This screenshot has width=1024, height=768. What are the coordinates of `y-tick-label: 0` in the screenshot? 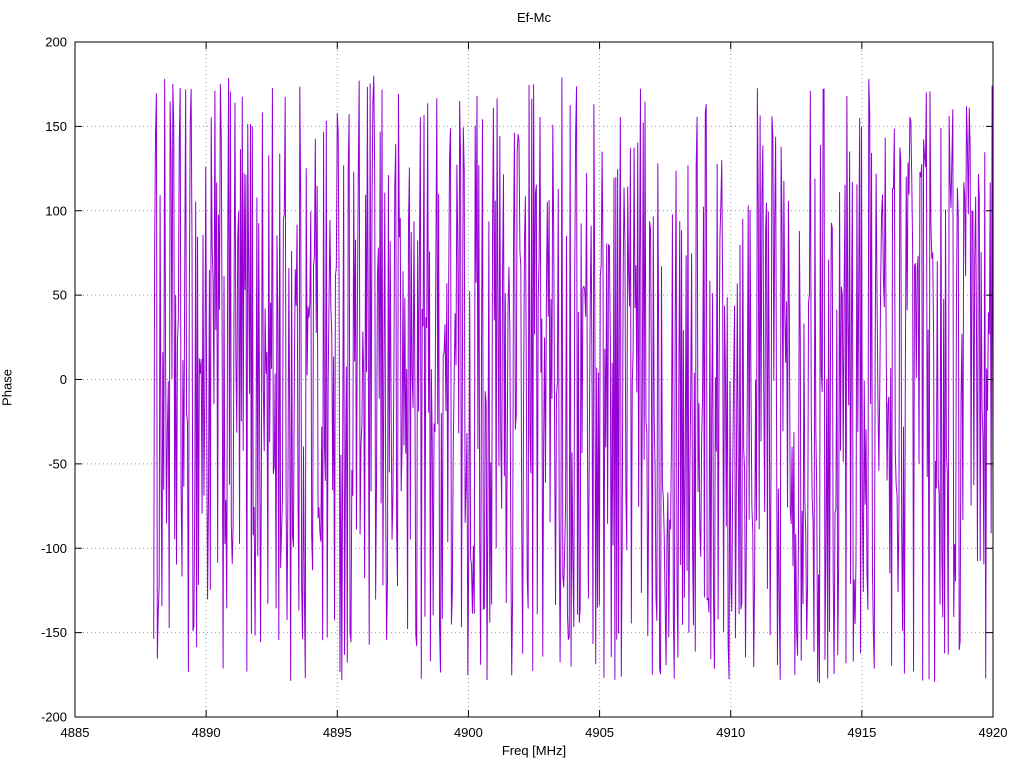 It's located at (63, 379).